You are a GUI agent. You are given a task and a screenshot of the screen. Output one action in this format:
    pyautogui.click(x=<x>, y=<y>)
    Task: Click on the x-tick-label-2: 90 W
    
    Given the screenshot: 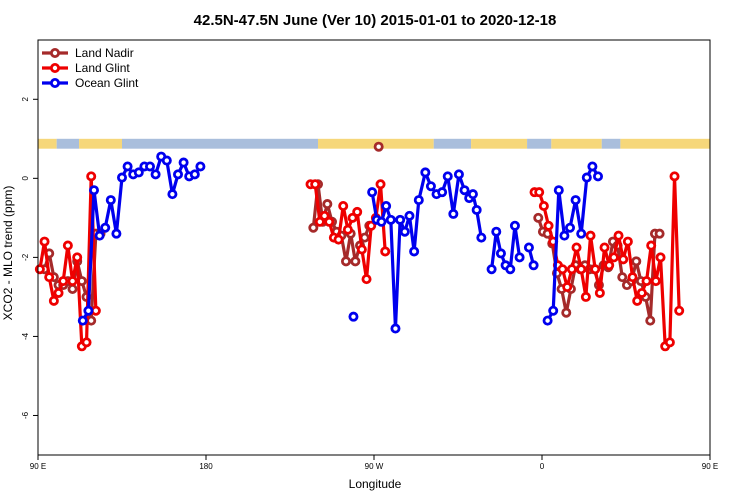 What is the action you would take?
    pyautogui.click(x=374, y=466)
    